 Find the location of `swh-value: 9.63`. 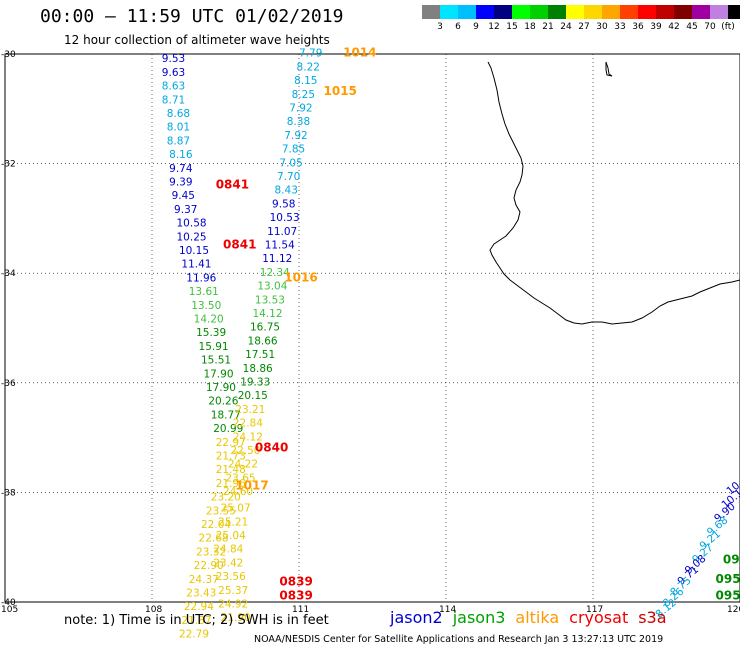

swh-value: 9.63 is located at coordinates (173, 73).